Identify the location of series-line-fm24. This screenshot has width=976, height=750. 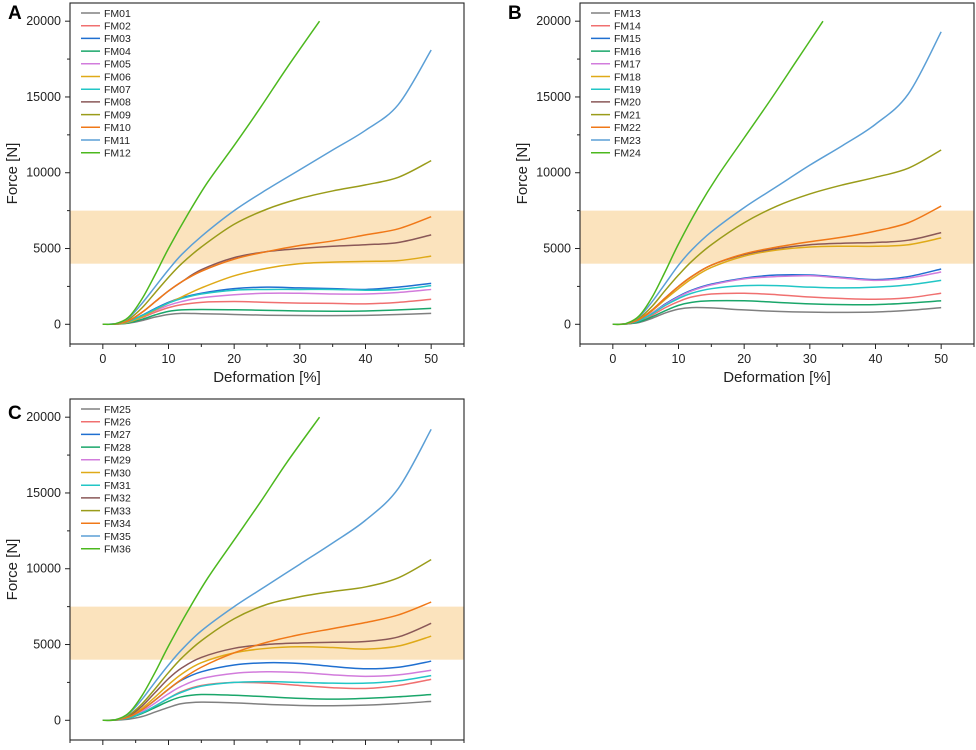
(718, 173).